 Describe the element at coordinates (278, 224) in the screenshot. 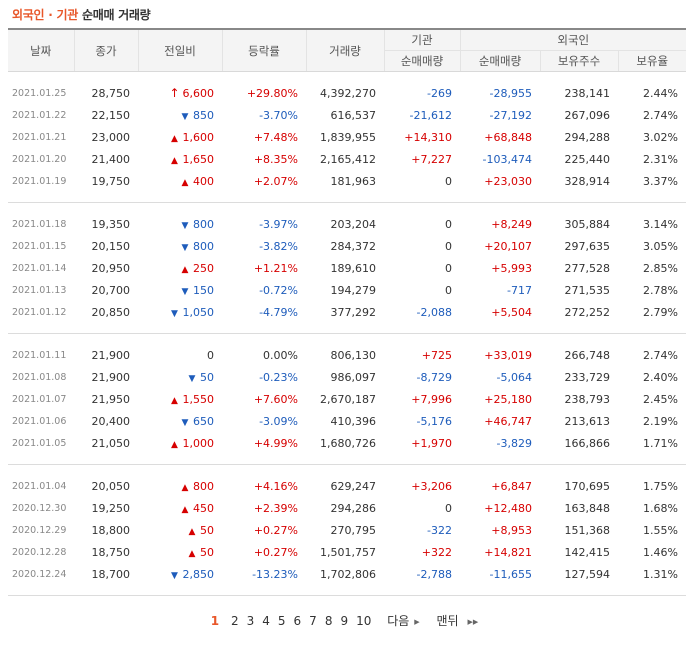

I see `cell-rate: -3.97%` at that location.